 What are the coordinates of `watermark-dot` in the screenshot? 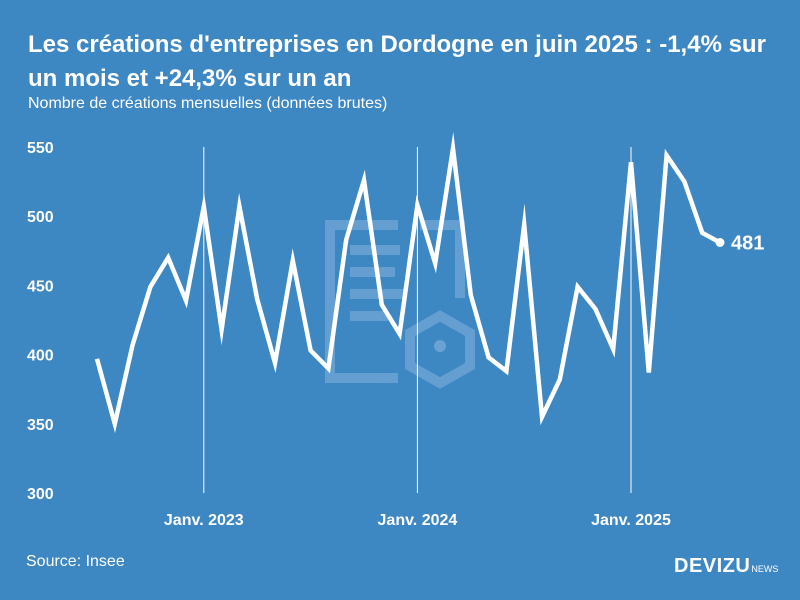 It's located at (440, 346).